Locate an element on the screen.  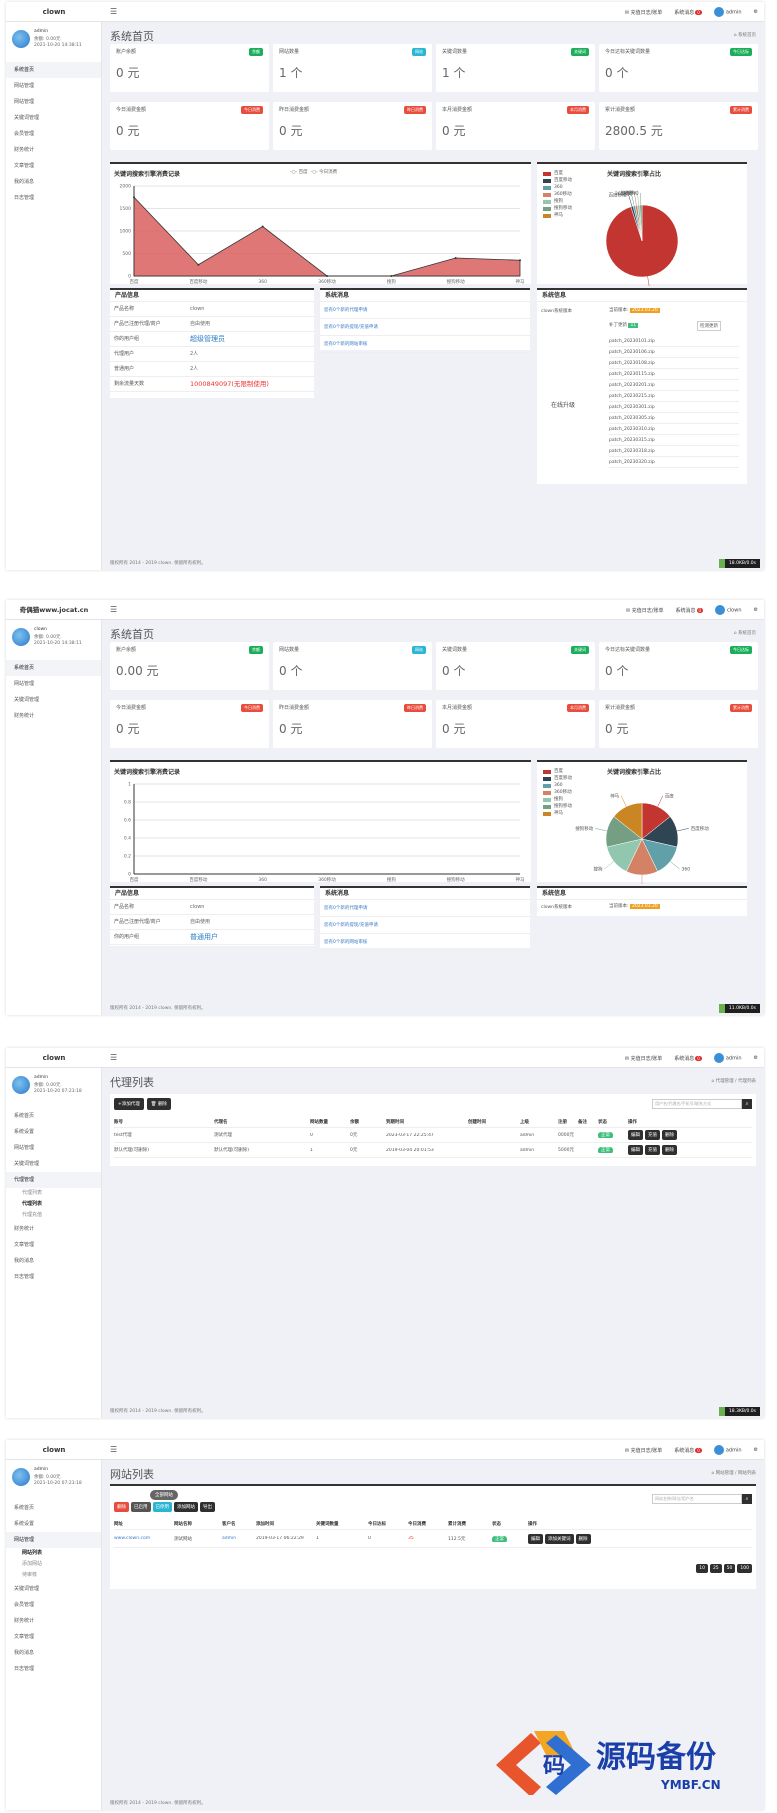
patch-file: patch_20230215.zip is located at coordinates (674, 396).